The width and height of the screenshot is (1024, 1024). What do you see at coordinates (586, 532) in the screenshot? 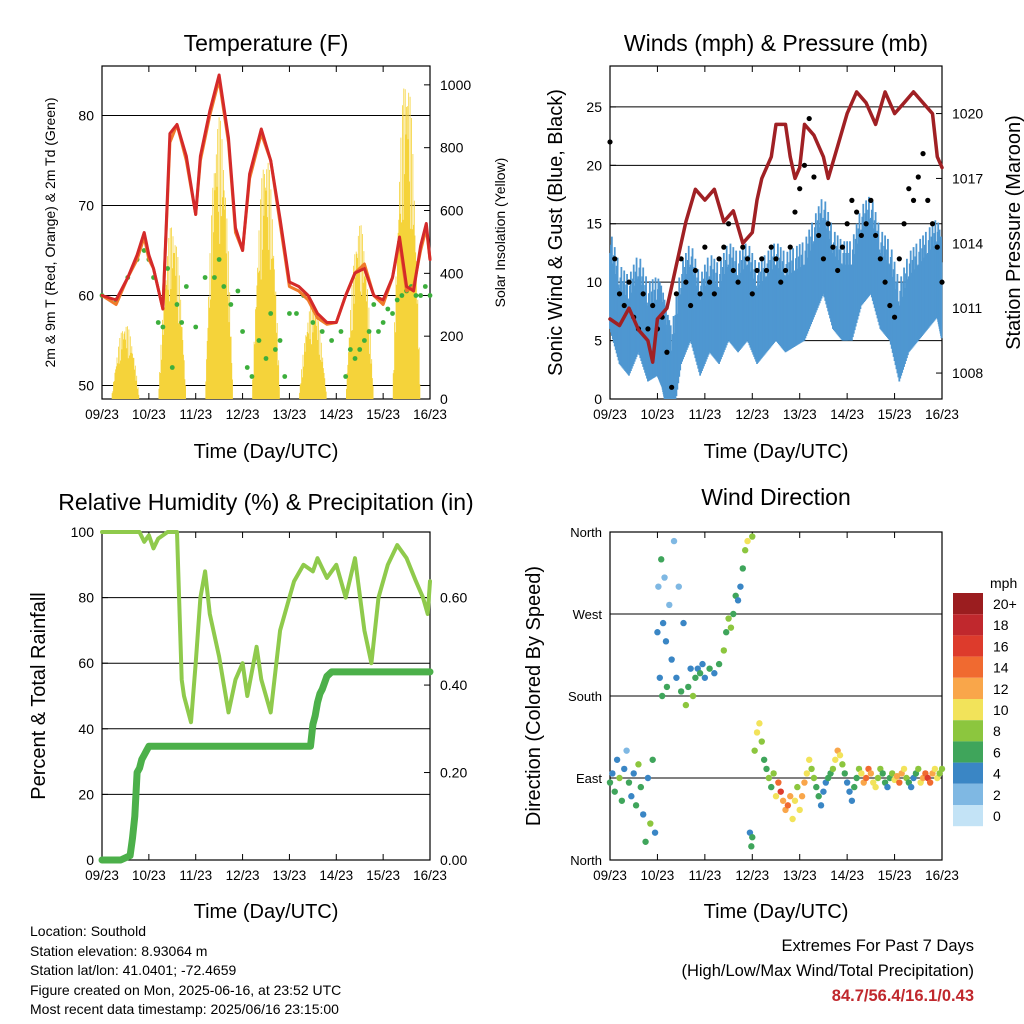
I see `y-tick-label: North` at bounding box center [586, 532].